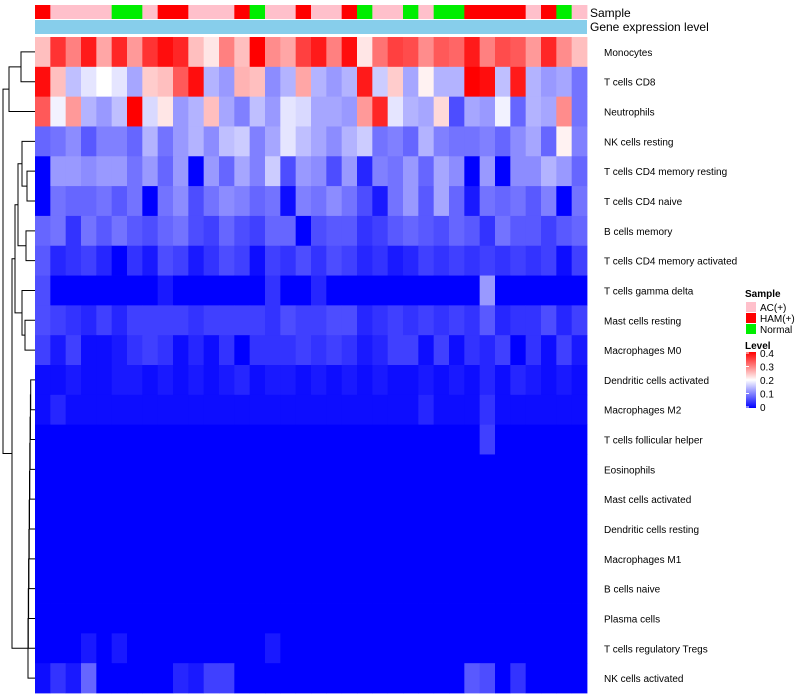 This screenshot has height=700, width=800. What do you see at coordinates (629, 470) in the screenshot?
I see `row-label: Eosinophils` at bounding box center [629, 470].